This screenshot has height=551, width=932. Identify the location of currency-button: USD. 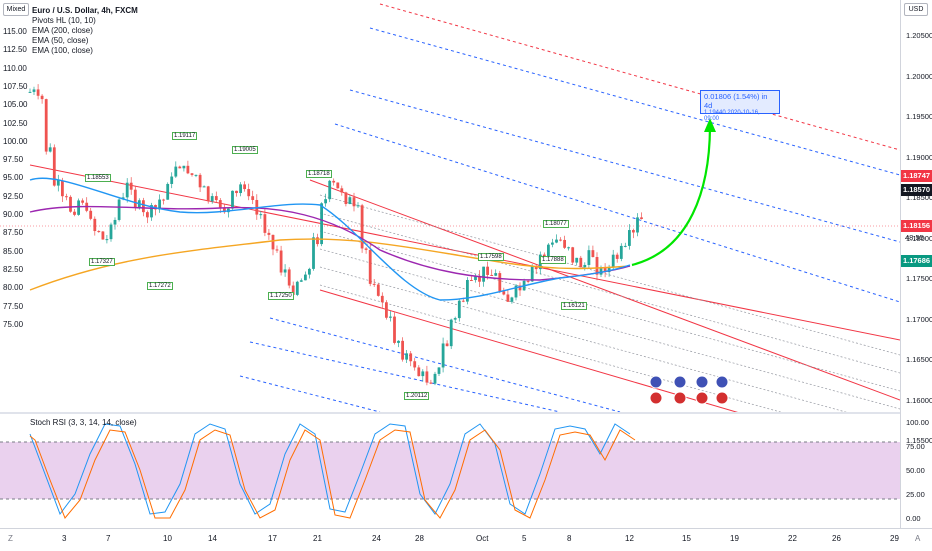
(916, 9).